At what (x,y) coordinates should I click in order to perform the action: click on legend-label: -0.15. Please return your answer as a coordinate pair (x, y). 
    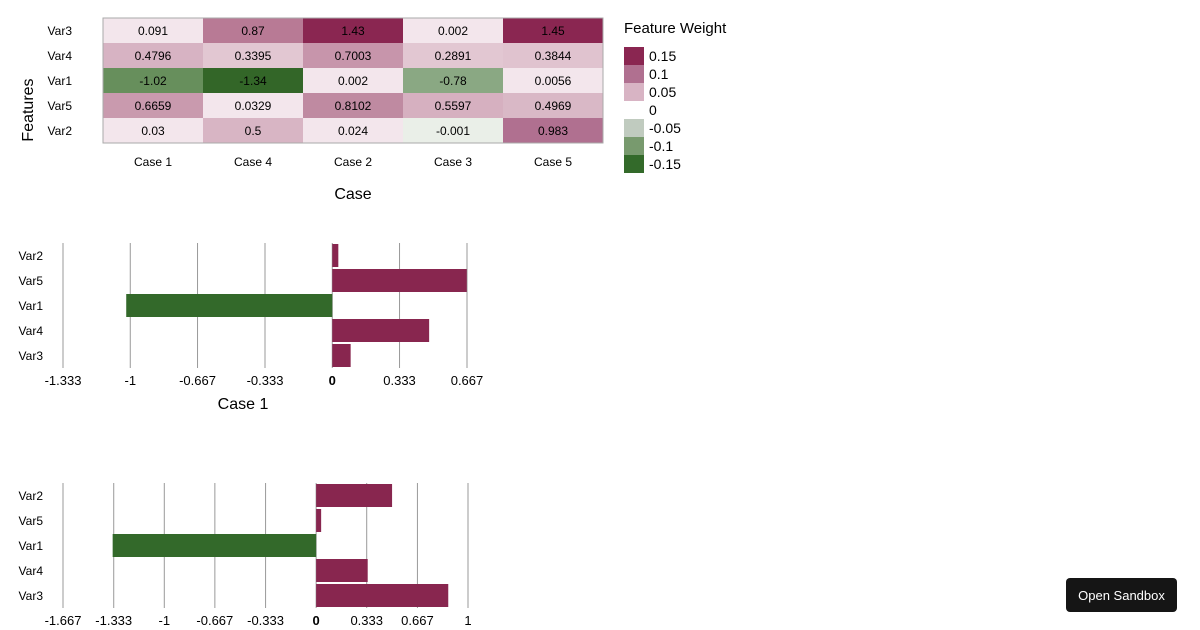
    Looking at the image, I should click on (665, 164).